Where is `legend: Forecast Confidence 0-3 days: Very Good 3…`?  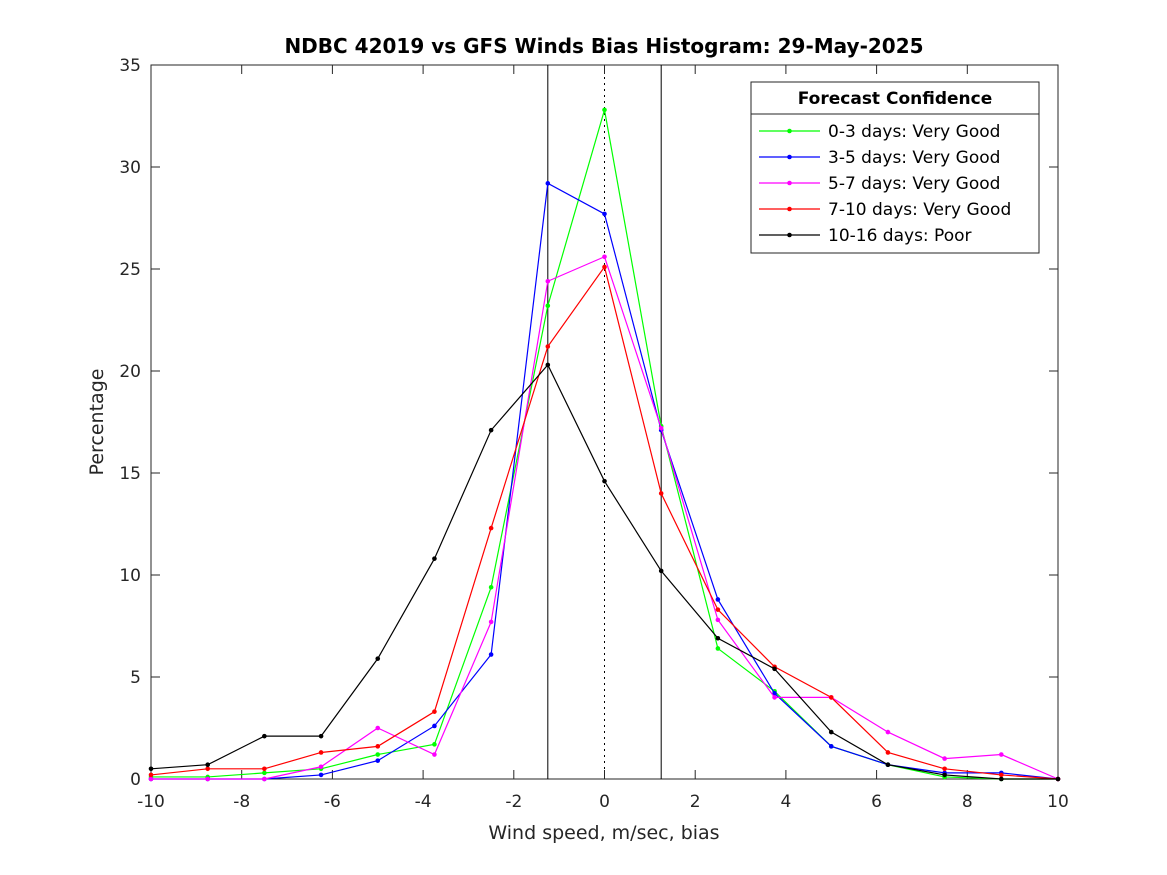 legend: Forecast Confidence 0-3 days: Very Good 3… is located at coordinates (895, 167).